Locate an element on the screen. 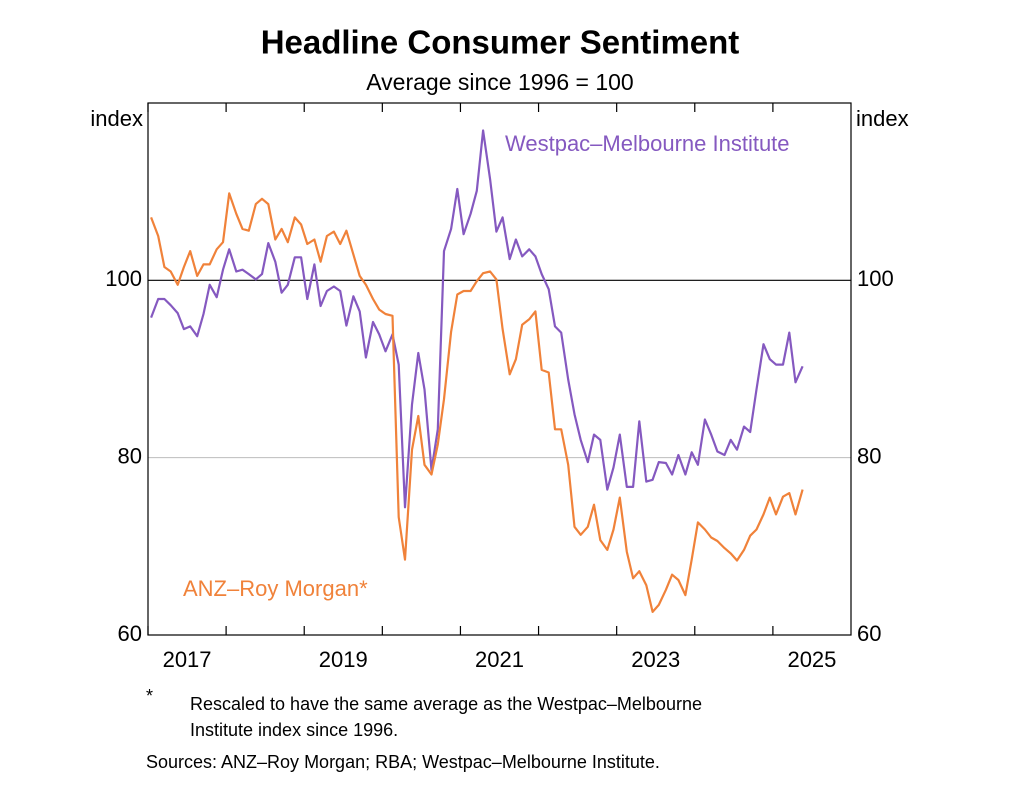  chart-subtitle: Average since 1996 = 100 is located at coordinates (499, 82).